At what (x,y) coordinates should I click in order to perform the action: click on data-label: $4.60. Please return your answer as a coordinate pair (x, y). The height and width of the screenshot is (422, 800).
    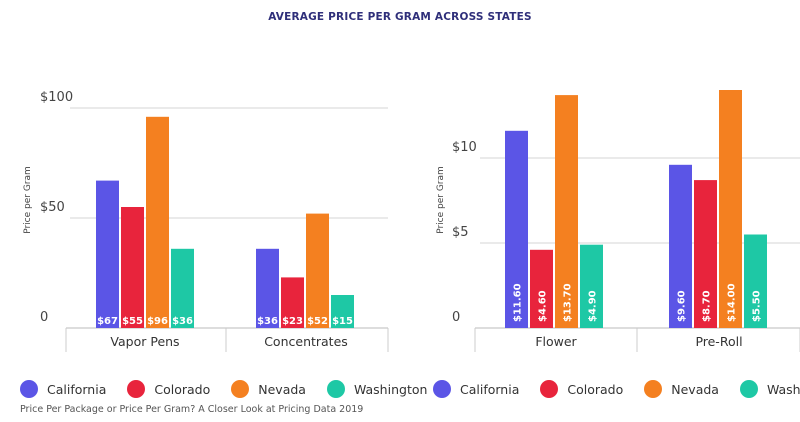
    Looking at the image, I should click on (543, 306).